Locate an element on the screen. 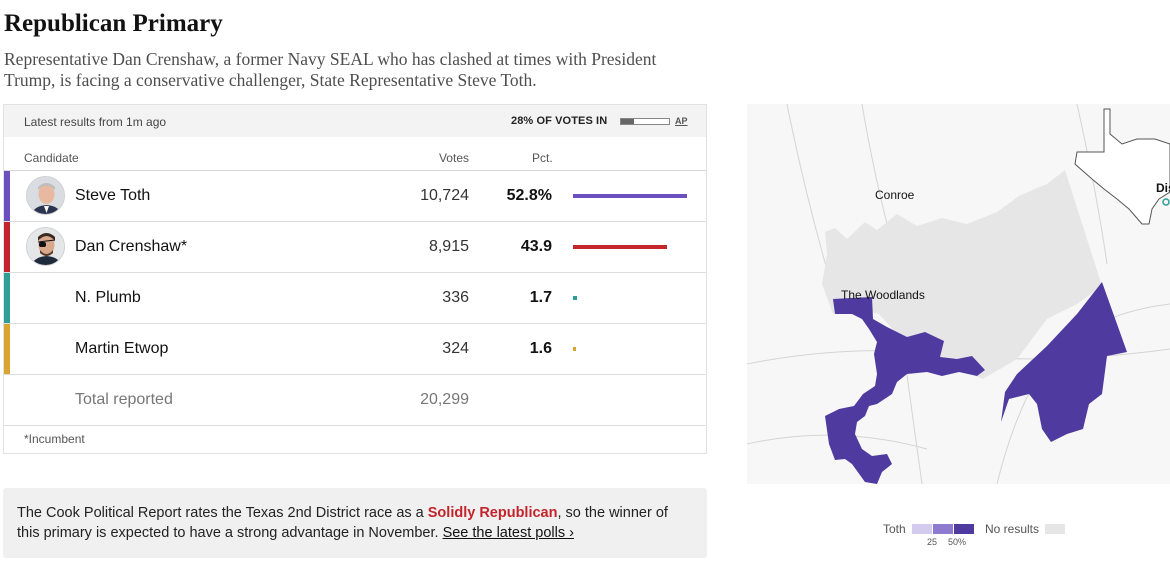 The image size is (1170, 572). candidate-name: Dan Crenshaw* is located at coordinates (131, 246).